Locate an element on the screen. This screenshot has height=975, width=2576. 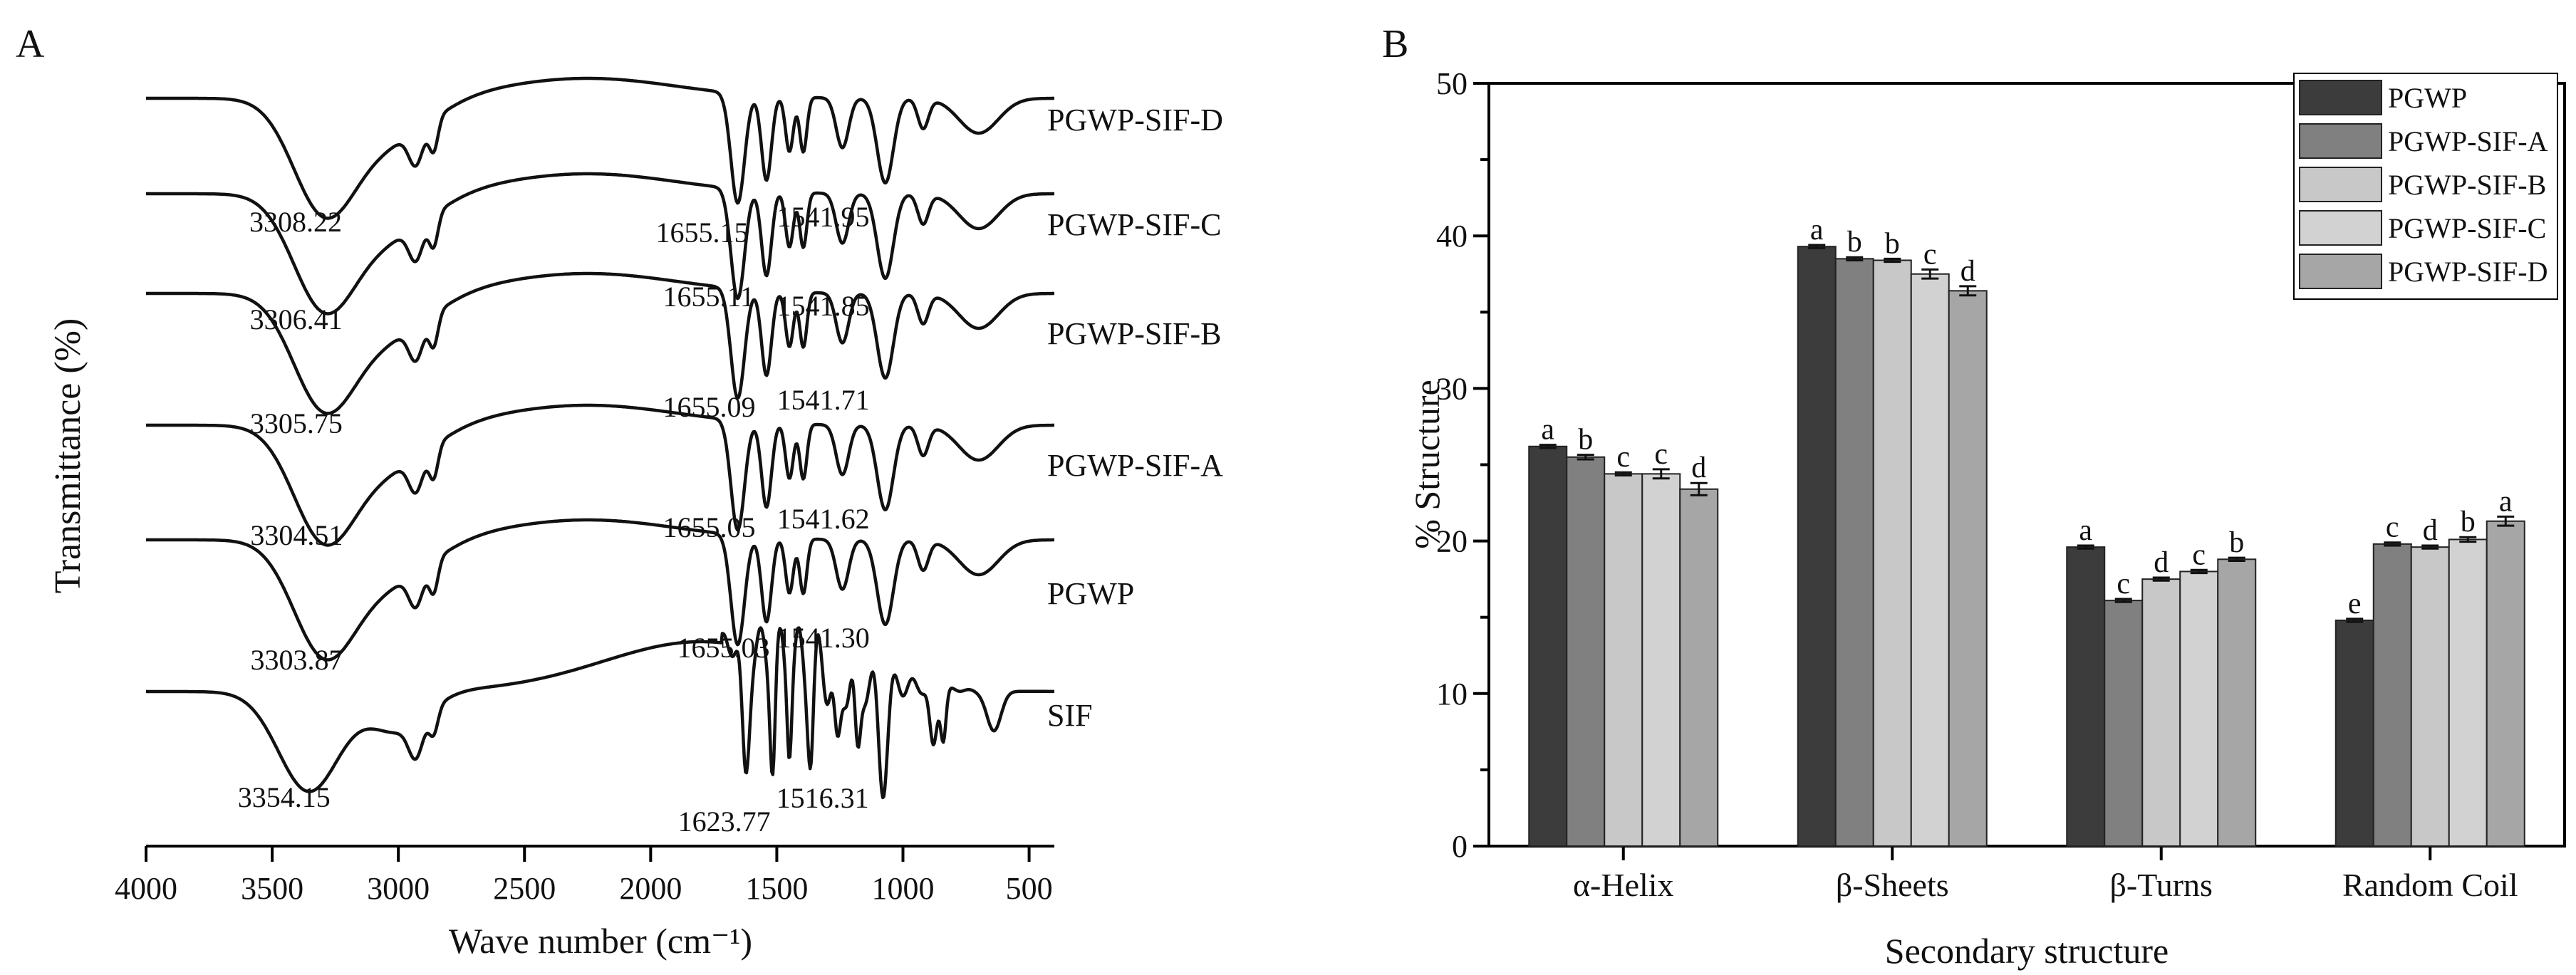
ftir-x-axis-label: Wave number (cm⁻¹) is located at coordinates (600, 941).